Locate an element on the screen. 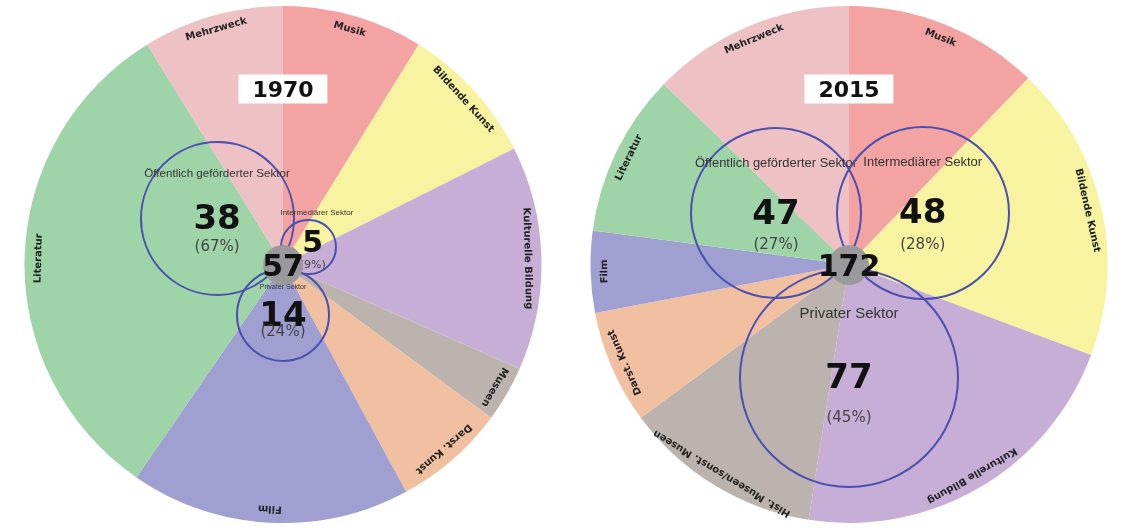 Image resolution: width=1133 pixels, height=529 pixels. text: 2015 is located at coordinates (849, 89).